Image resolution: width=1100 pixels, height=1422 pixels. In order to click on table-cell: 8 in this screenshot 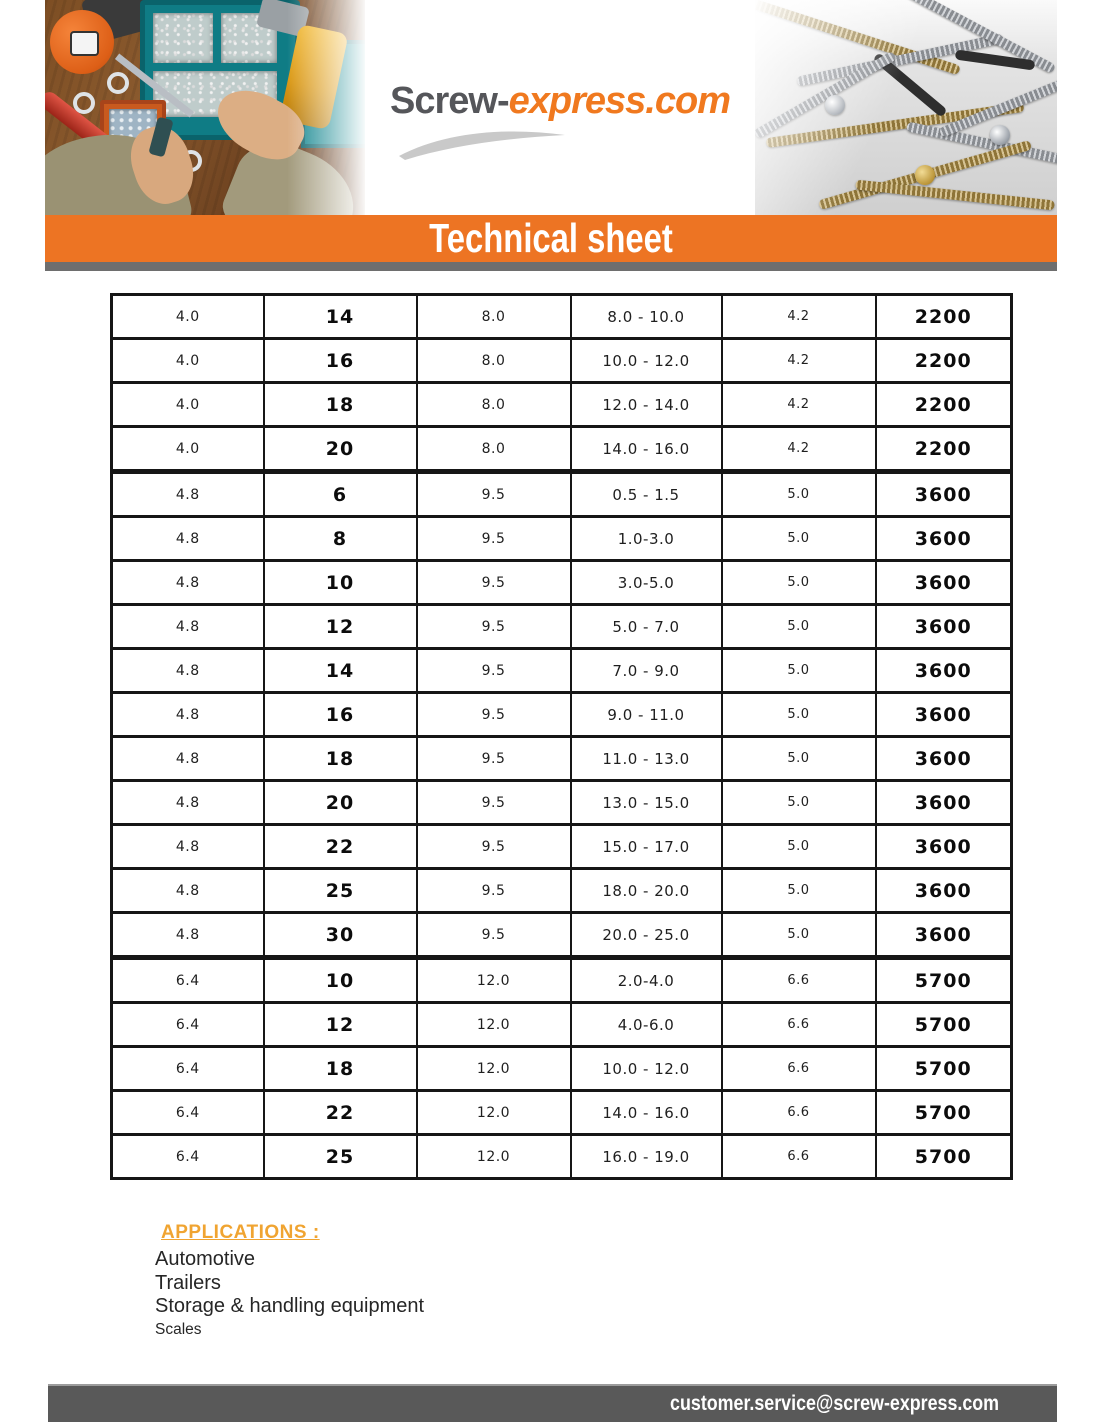, I will do `click(340, 538)`.